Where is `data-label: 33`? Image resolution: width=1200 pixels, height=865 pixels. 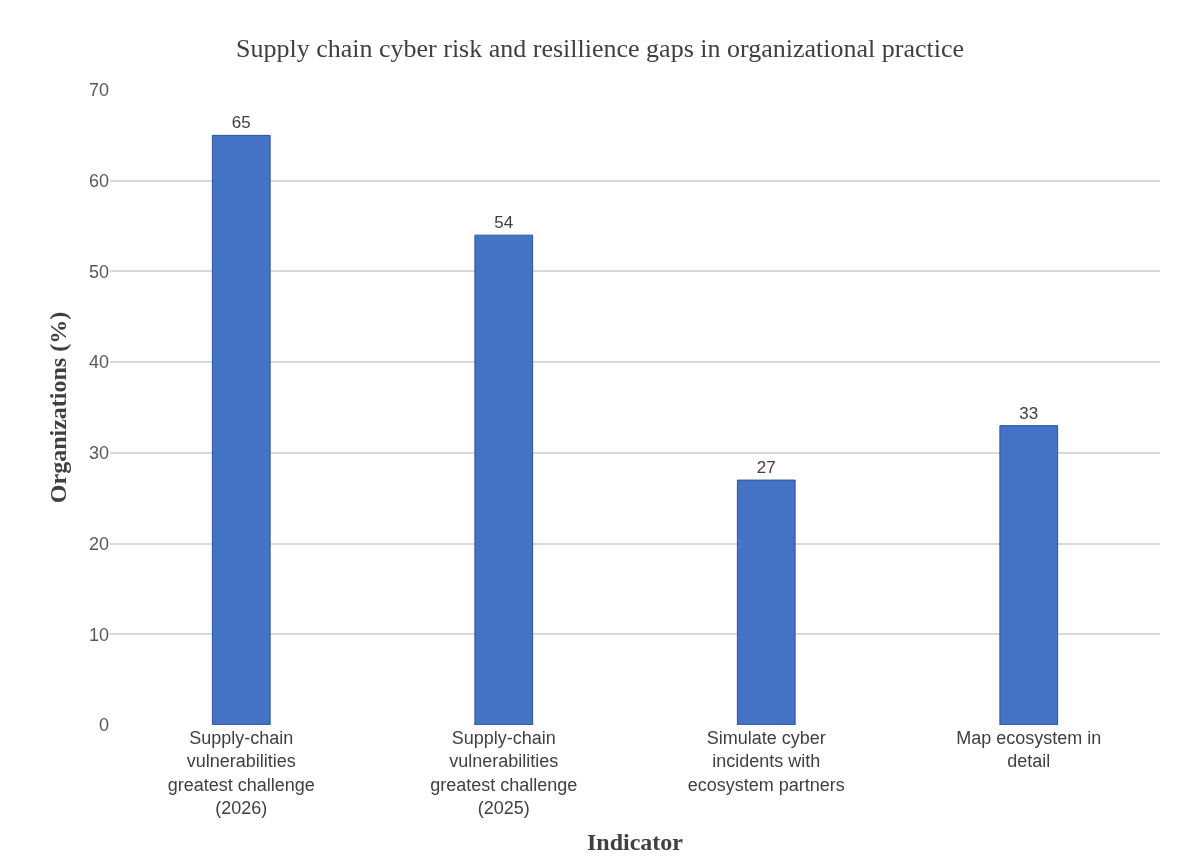 data-label: 33 is located at coordinates (1029, 413).